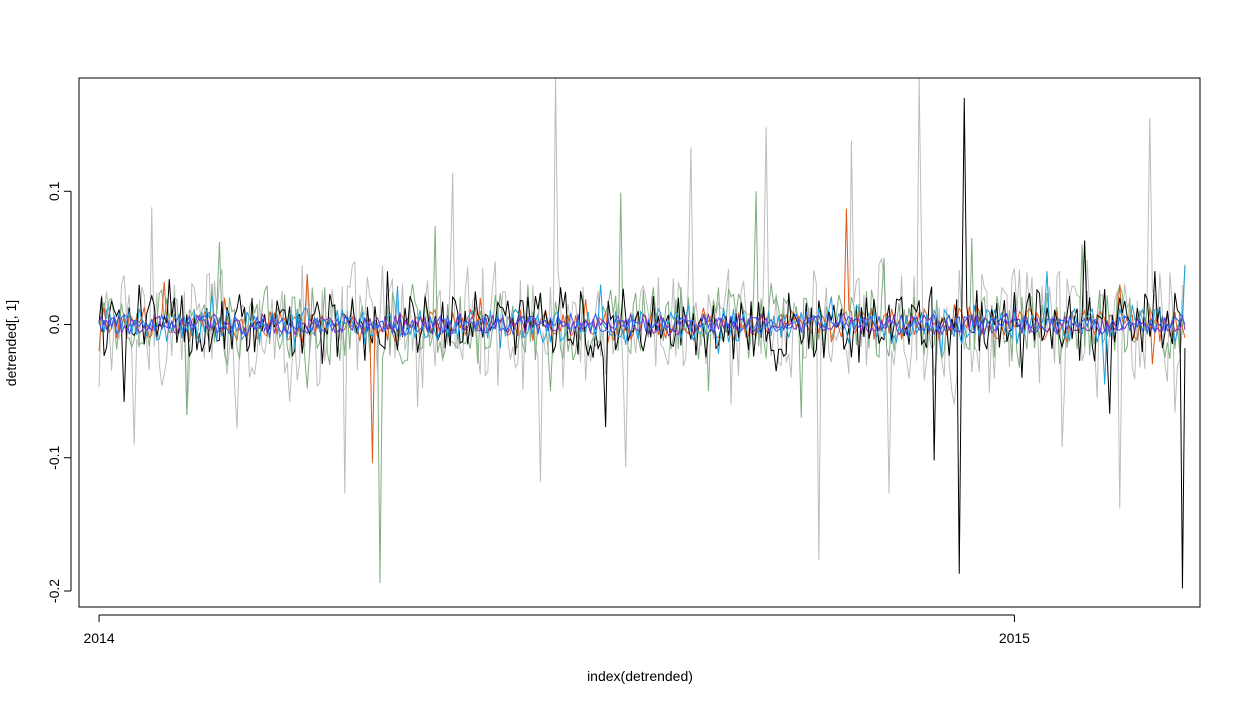 This screenshot has height=711, width=1240. I want to click on x-tick-label: 2014, so click(98, 638).